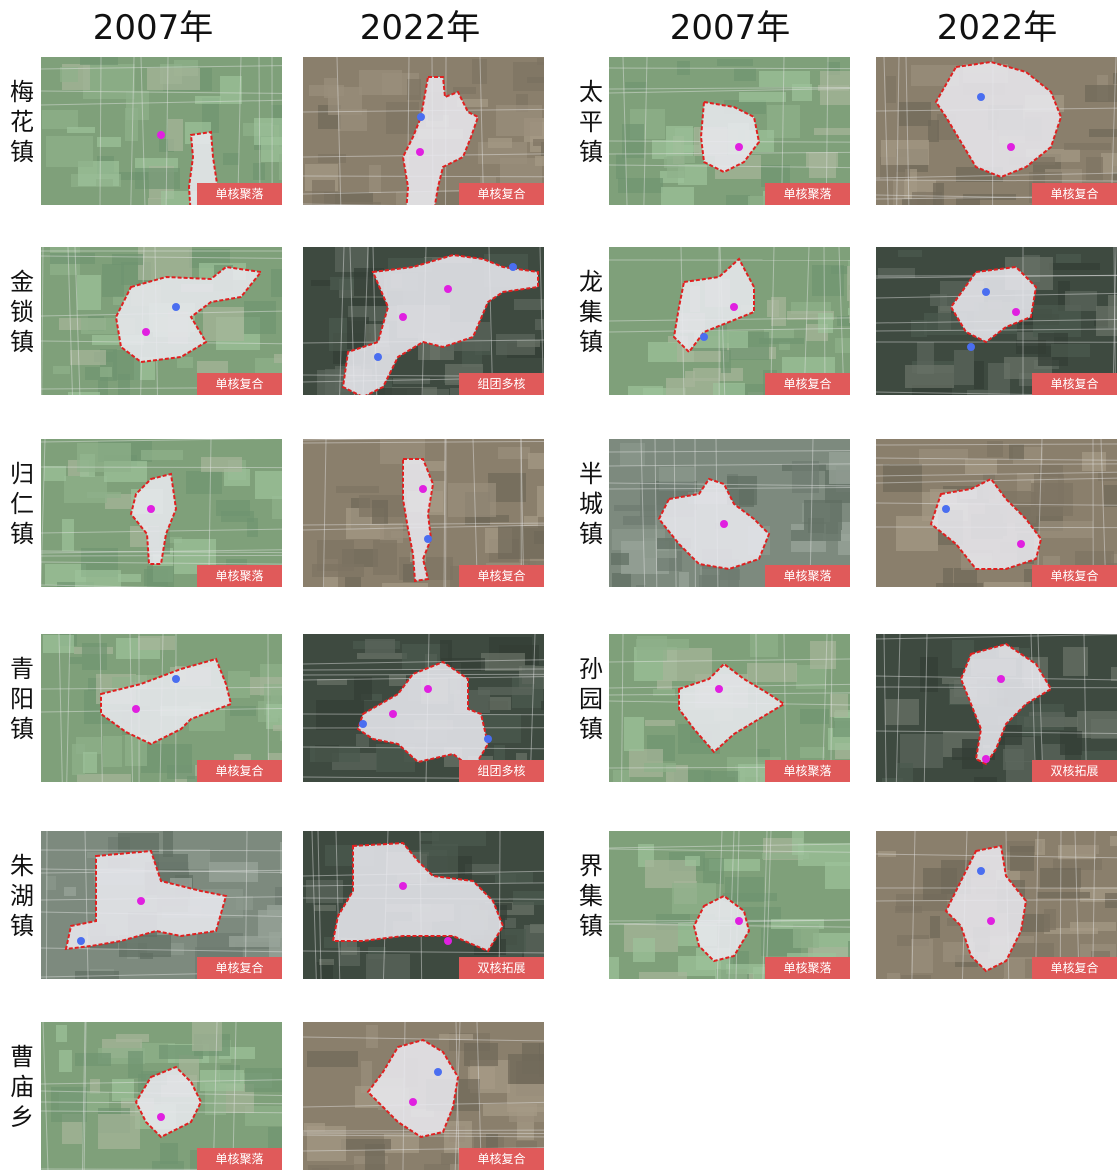 Image resolution: width=1120 pixels, height=1170 pixels. Describe the element at coordinates (22, 866) in the screenshot. I see `town-name-char: 朱` at that location.